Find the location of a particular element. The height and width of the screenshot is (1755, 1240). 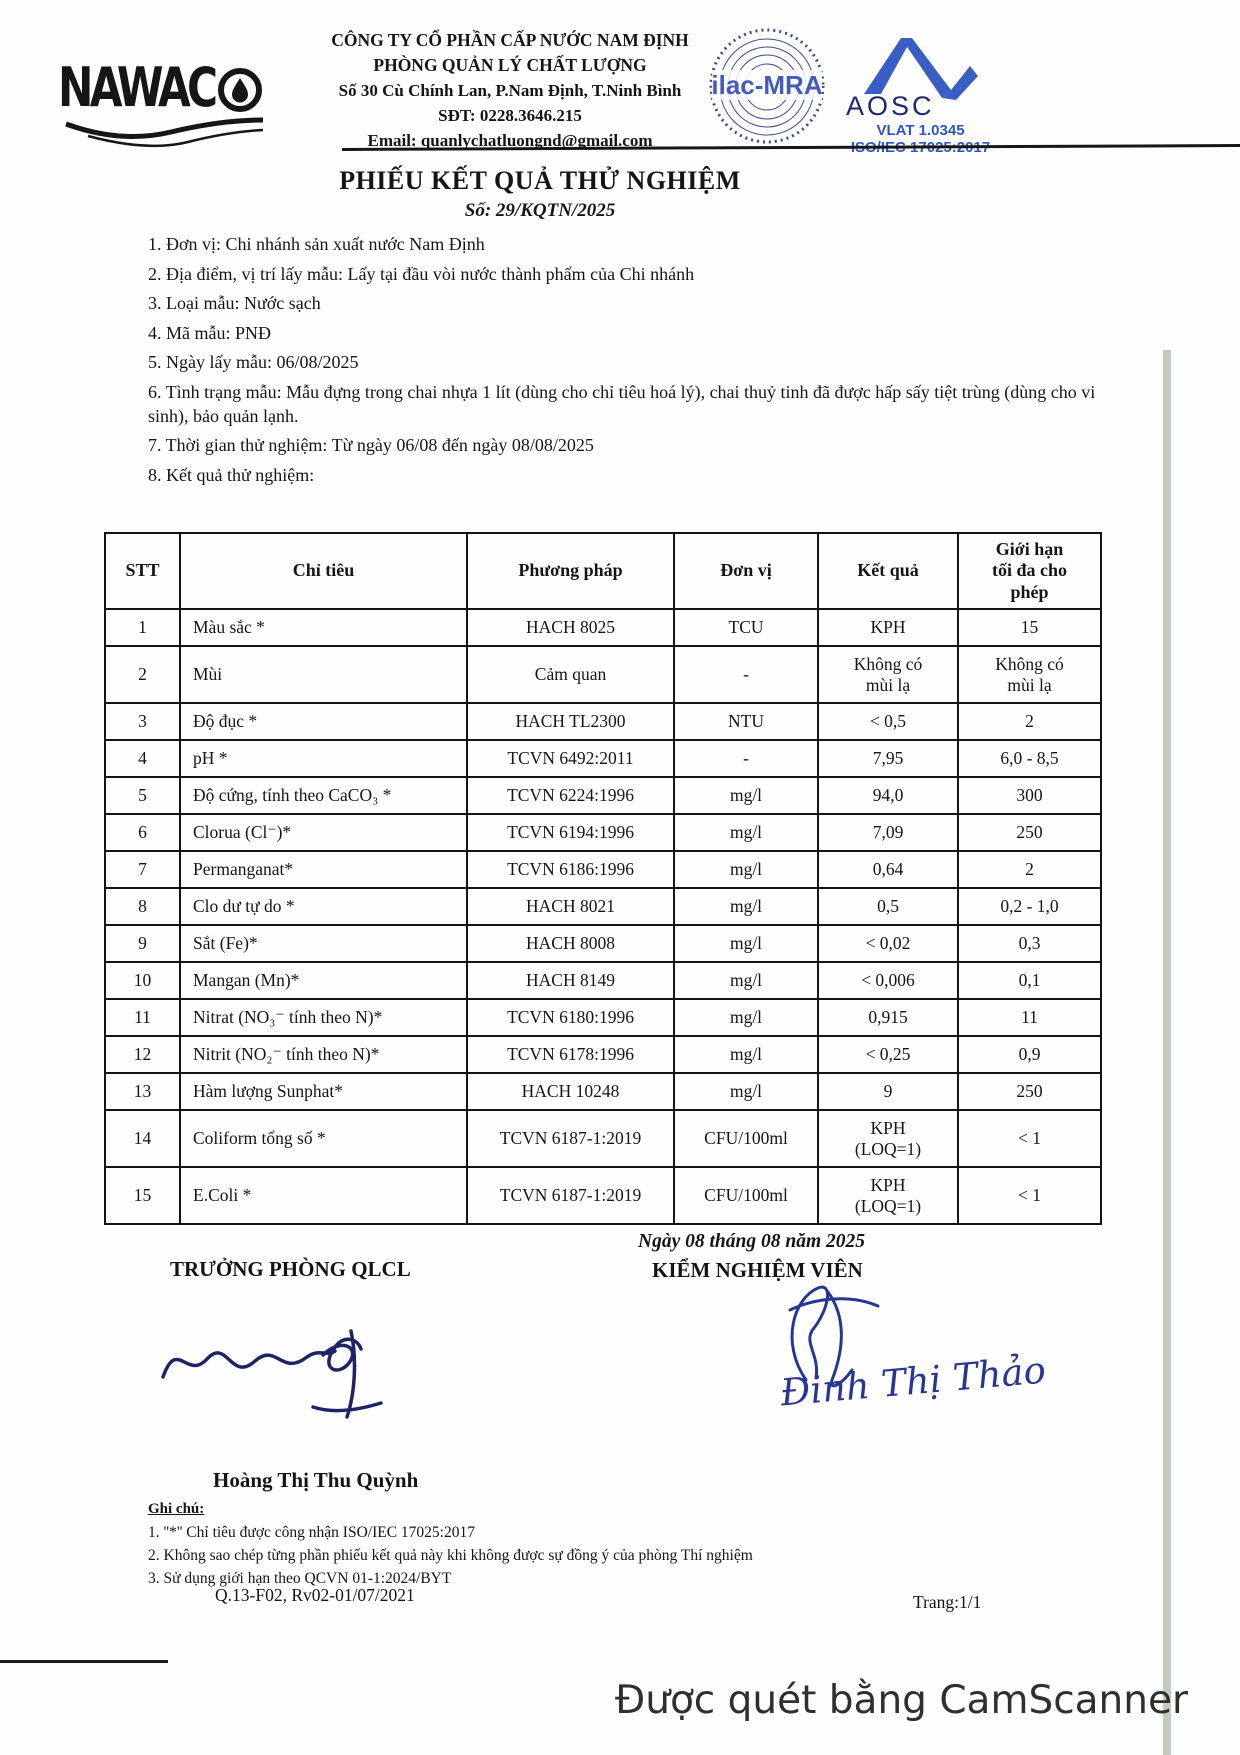

table-cell: Mangan (Mn)* is located at coordinates (323, 980).